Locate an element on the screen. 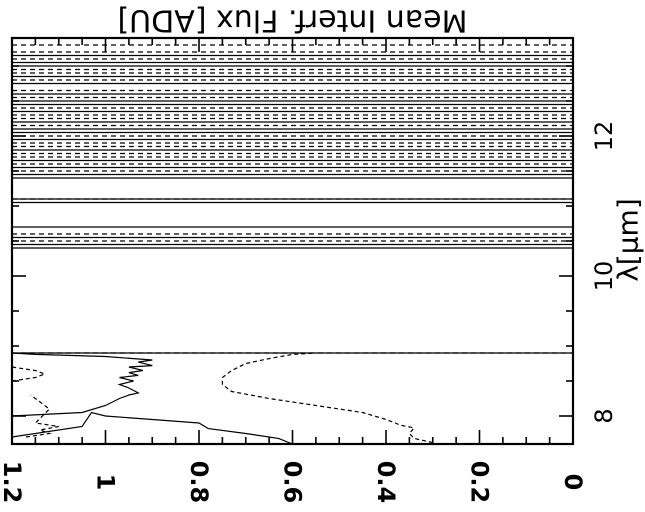 Image resolution: width=645 pixels, height=512 pixels. wavelength-tick-label: 8 is located at coordinates (604, 415).